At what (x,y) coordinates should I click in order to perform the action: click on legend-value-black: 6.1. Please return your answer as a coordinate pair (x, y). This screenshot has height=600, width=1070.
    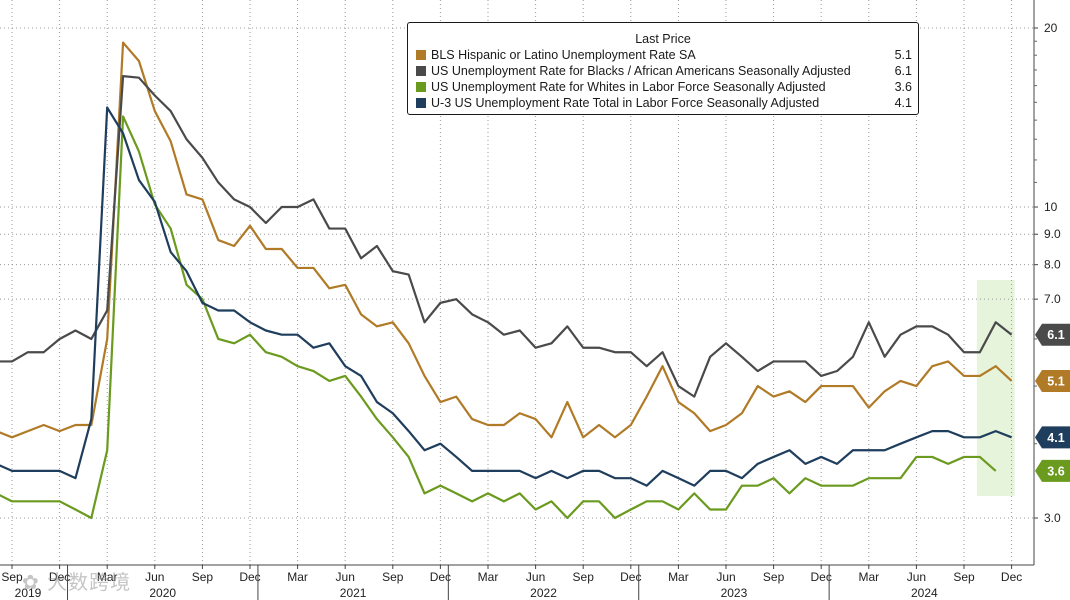
    Looking at the image, I should click on (903, 71).